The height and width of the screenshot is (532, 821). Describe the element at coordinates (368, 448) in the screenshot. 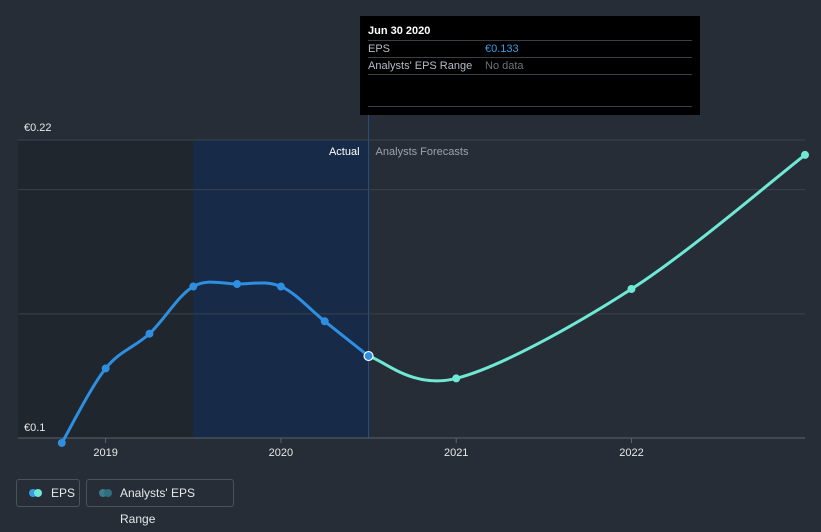

I see `x-axis: 2019 2020 2021 2022` at that location.